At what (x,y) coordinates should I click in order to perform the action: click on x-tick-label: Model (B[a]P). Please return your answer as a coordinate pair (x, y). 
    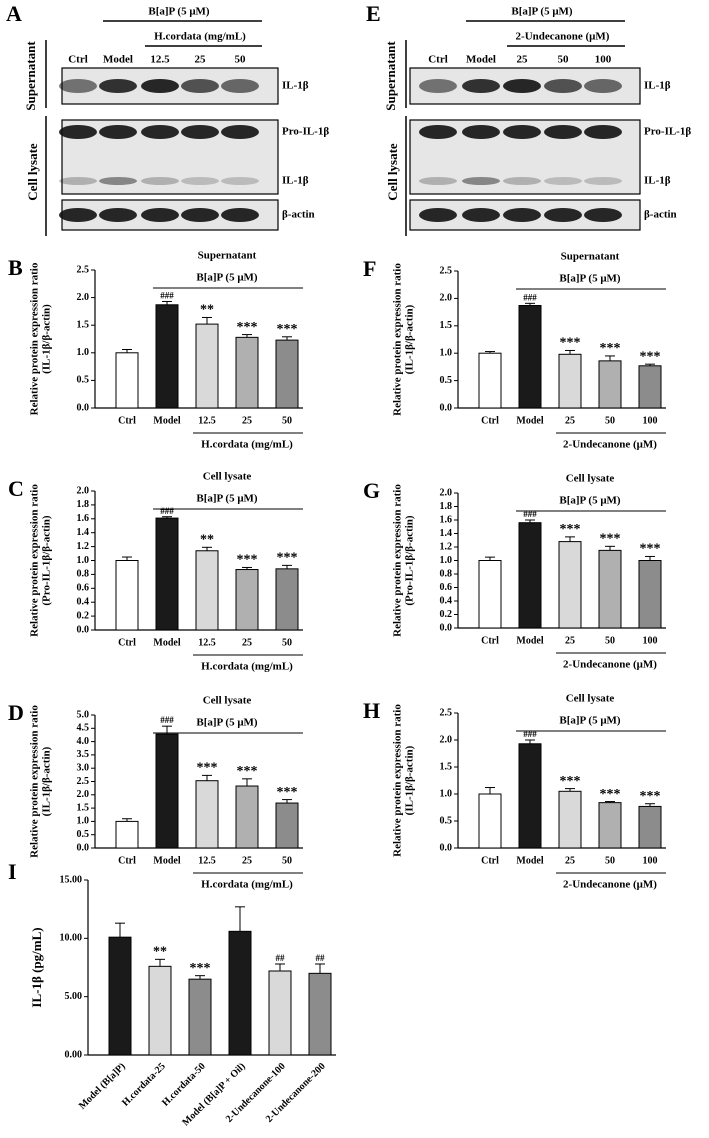
    Looking at the image, I should click on (102, 1086).